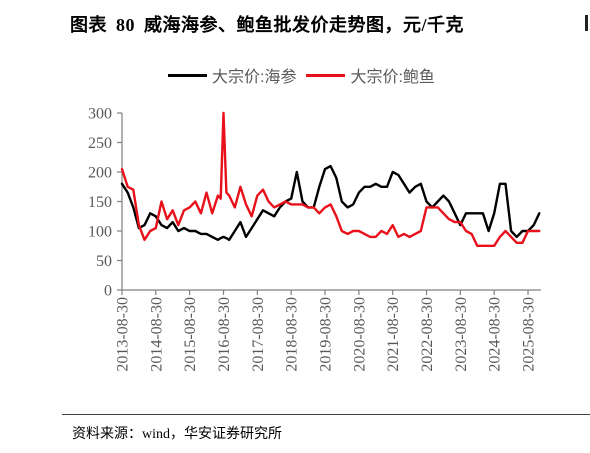 This screenshot has height=453, width=590. Describe the element at coordinates (326, 75) in the screenshot. I see `legend-swatch-baoyu` at that location.